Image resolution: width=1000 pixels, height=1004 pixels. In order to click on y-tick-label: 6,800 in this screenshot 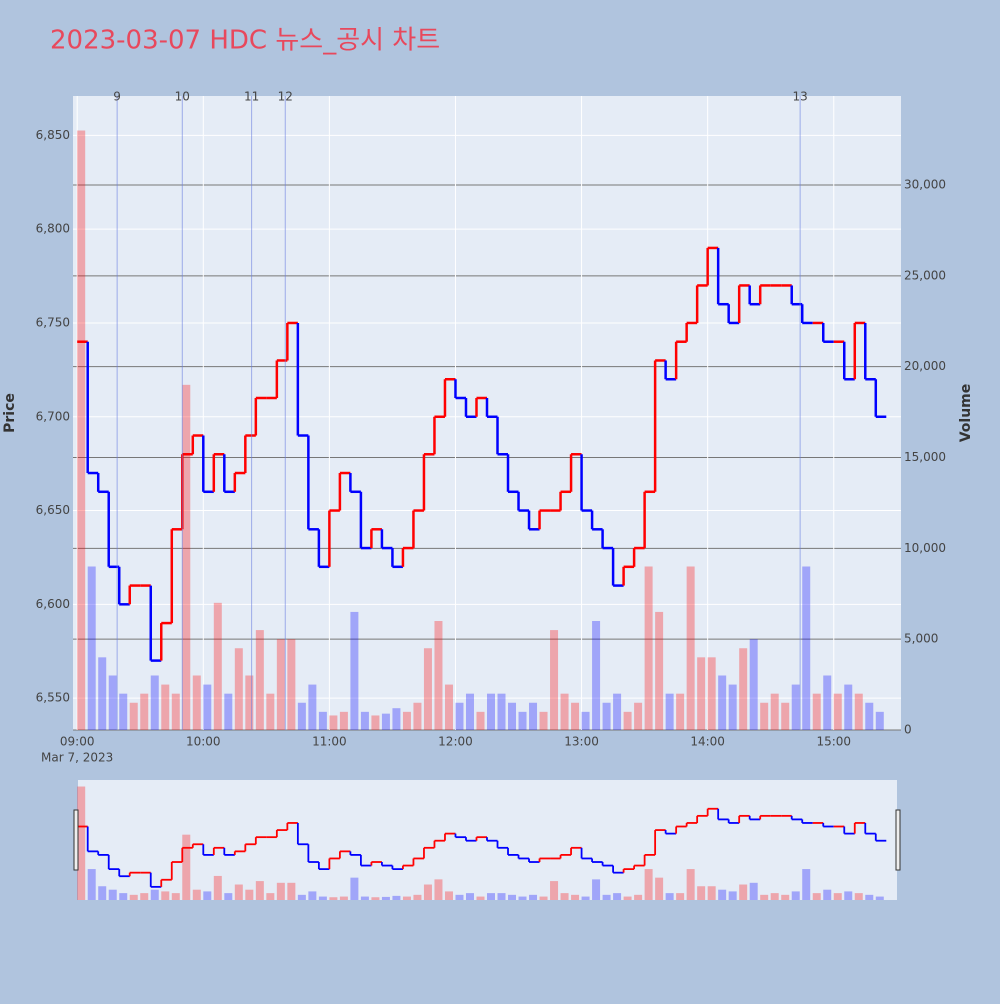, I will do `click(53, 229)`.